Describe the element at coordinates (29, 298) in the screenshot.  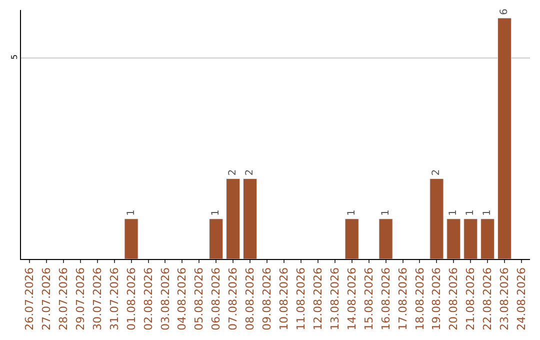
I see `x-tick-label: 26.07.2026` at that location.